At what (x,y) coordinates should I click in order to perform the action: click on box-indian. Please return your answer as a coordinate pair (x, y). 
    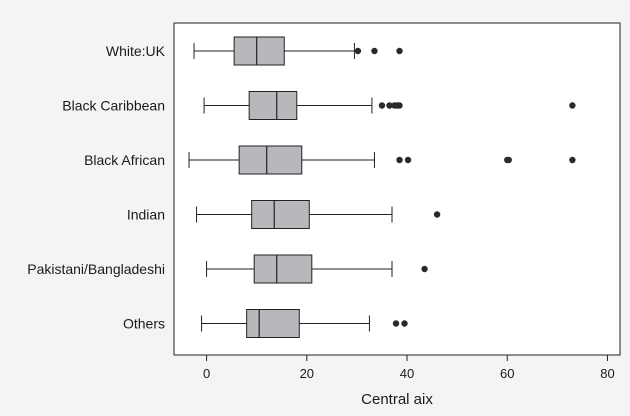
    Looking at the image, I should click on (318, 214).